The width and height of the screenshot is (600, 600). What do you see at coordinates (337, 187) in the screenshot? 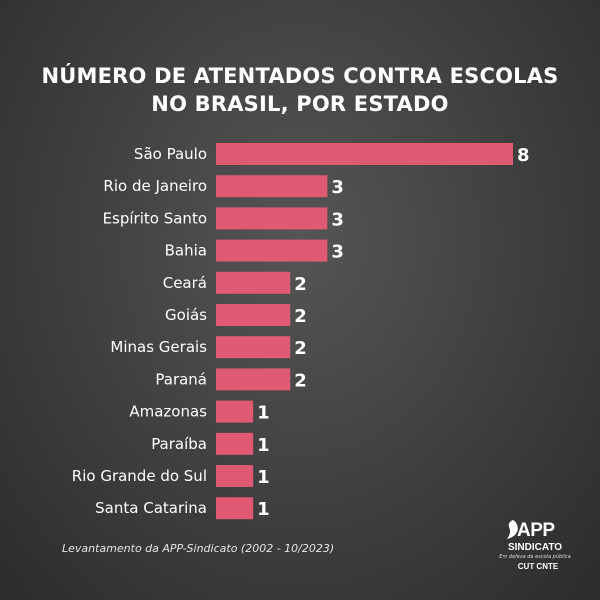
I see `value-label-rio-de-janeiro: 3` at bounding box center [337, 187].